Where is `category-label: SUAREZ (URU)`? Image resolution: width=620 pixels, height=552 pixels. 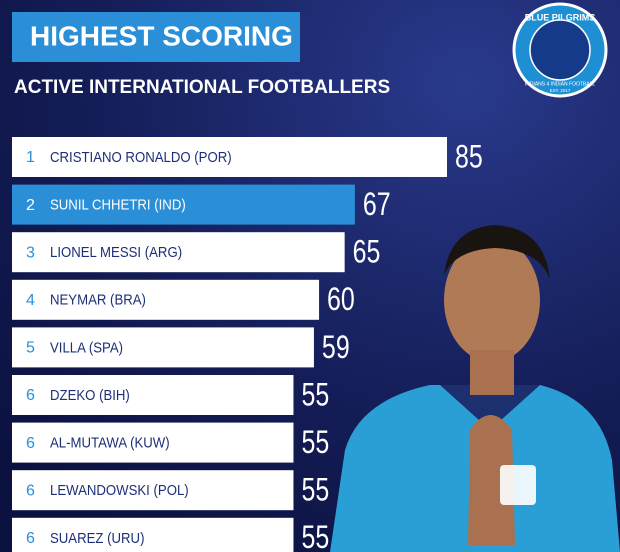 category-label: SUAREZ (URU) is located at coordinates (97, 537).